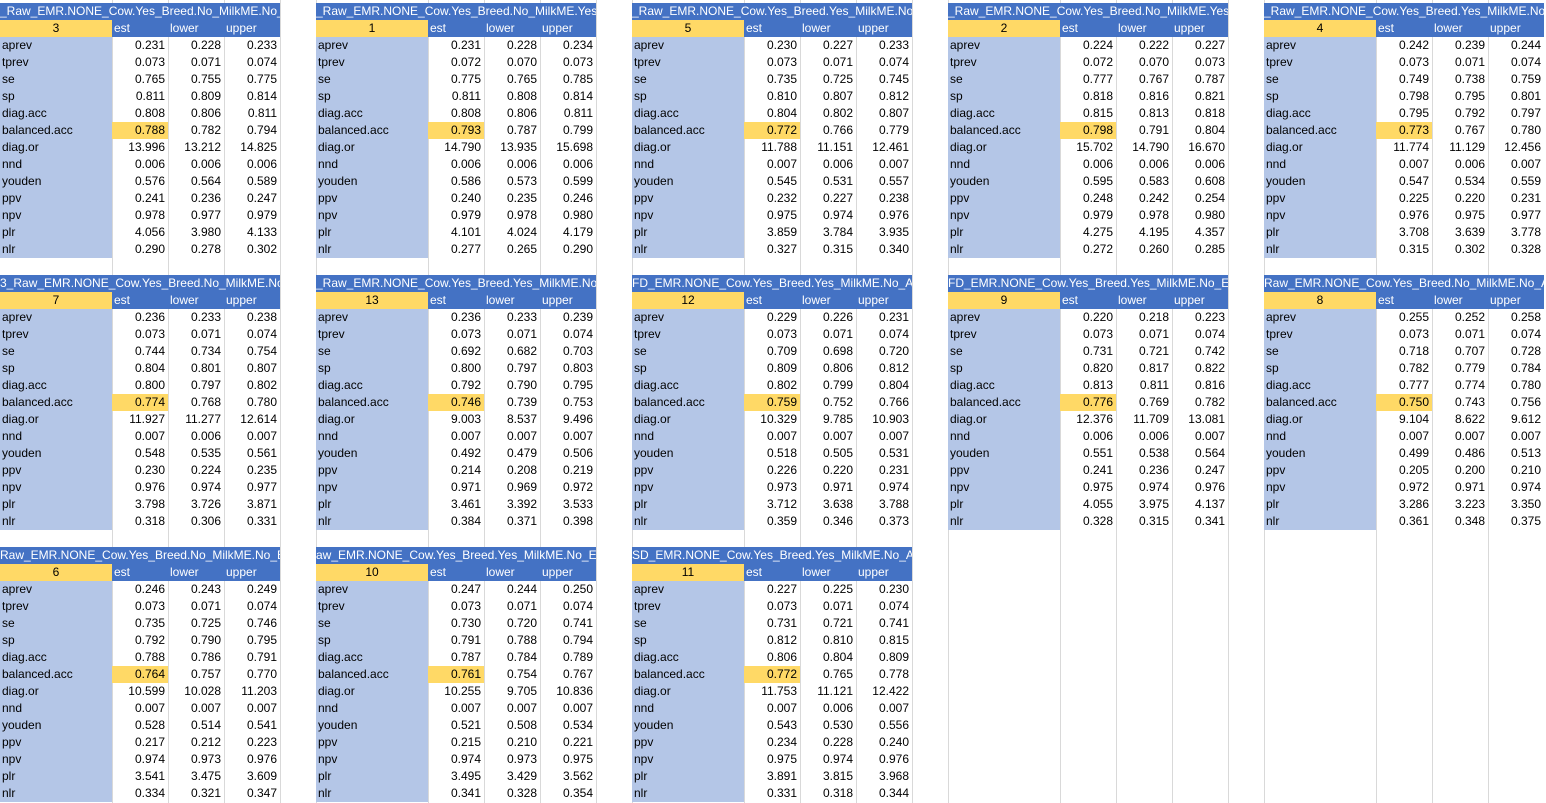 The height and width of the screenshot is (803, 1546). Describe the element at coordinates (521, 606) in the screenshot. I see `value-cell: 0.071` at that location.